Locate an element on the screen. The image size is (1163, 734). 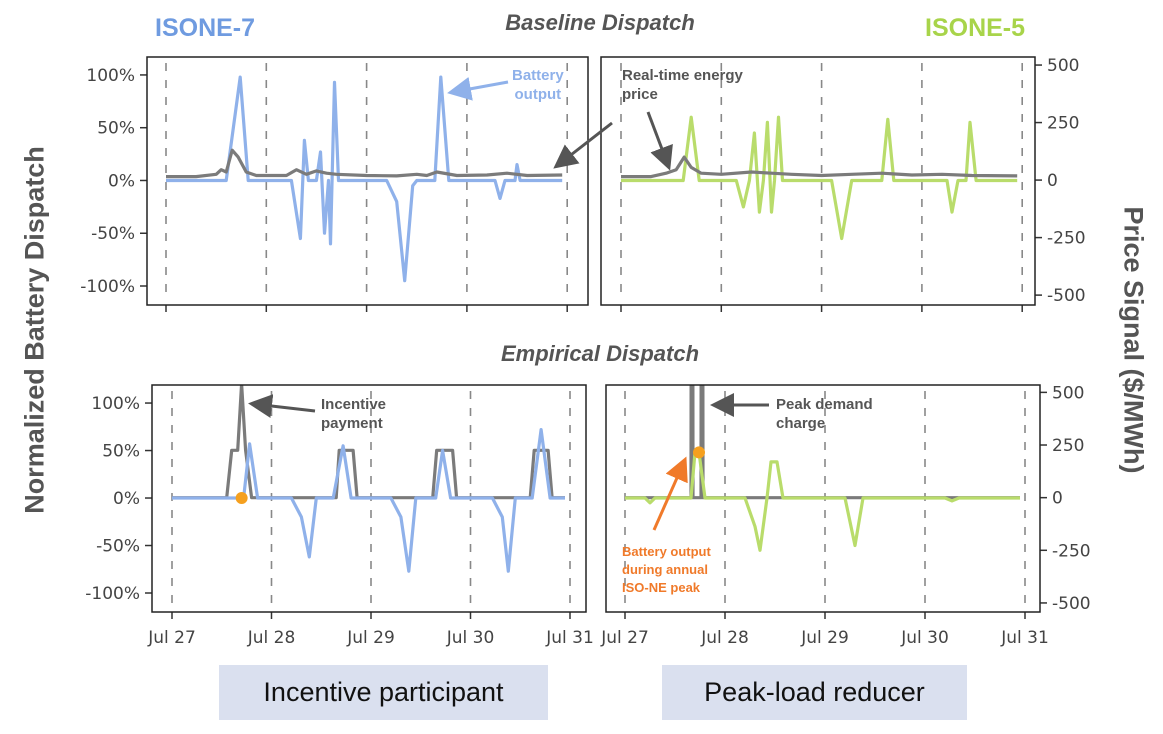
y-axis-label-right: Price Signal ($/MWh) is located at coordinates (1133, 340).